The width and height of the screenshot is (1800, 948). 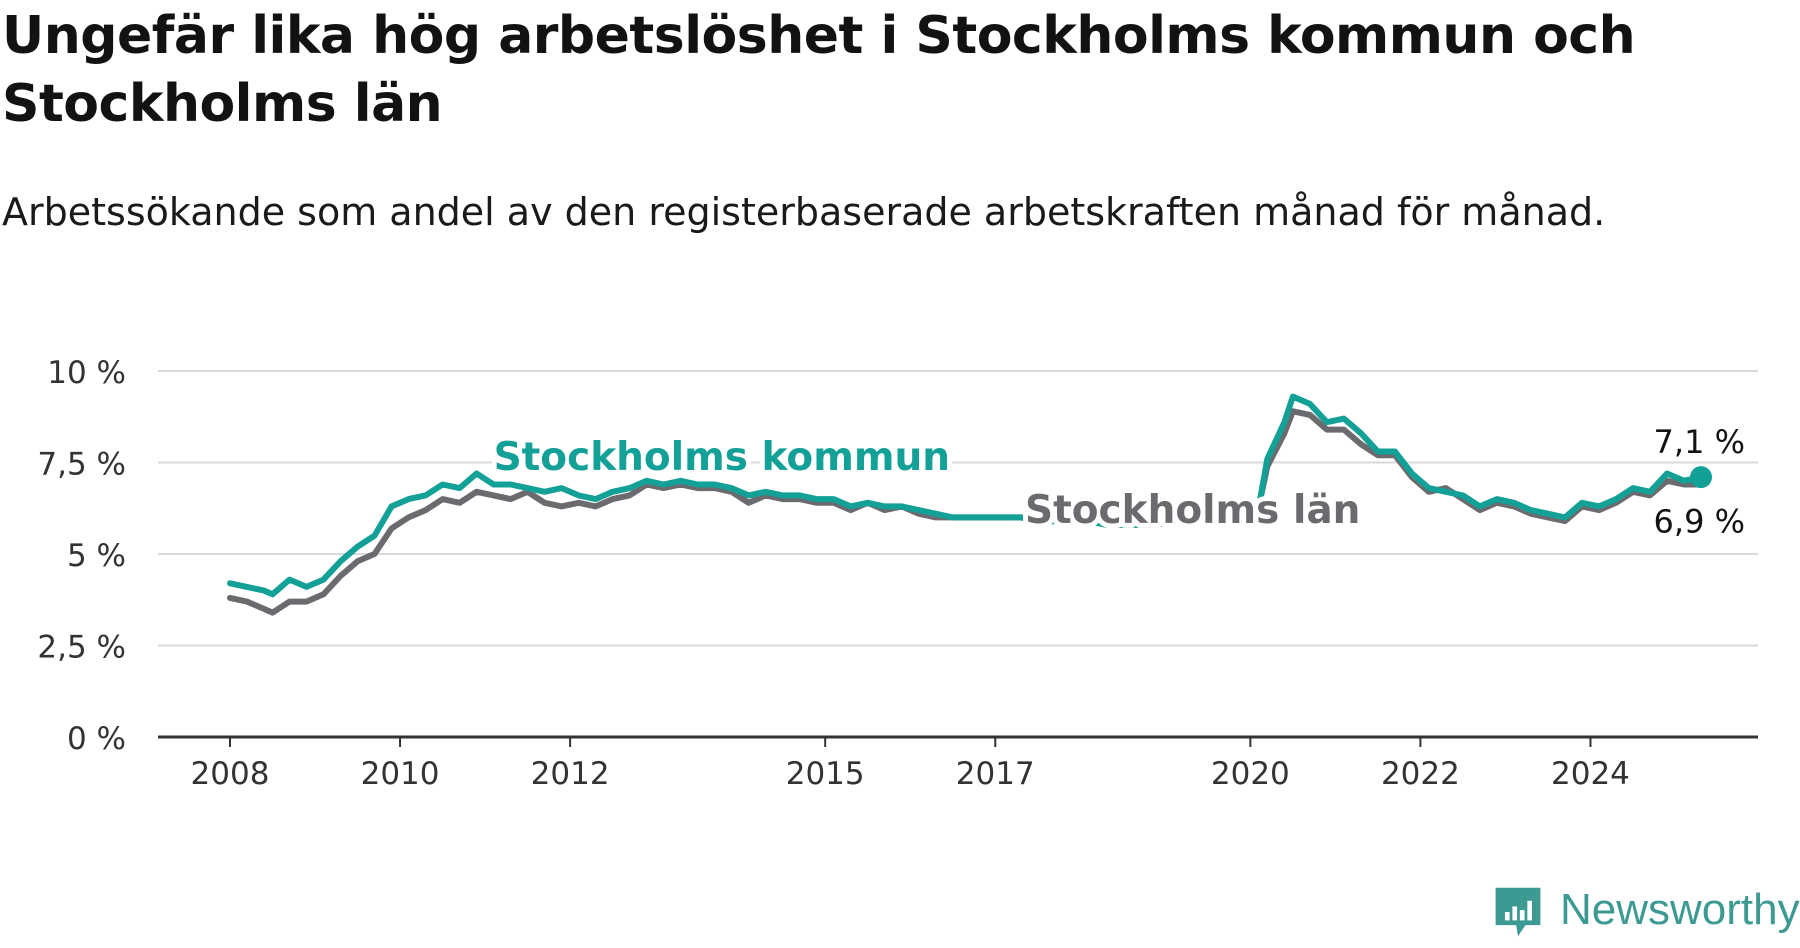 What do you see at coordinates (81, 465) in the screenshot?
I see `y-tick-label: 7,5 %` at bounding box center [81, 465].